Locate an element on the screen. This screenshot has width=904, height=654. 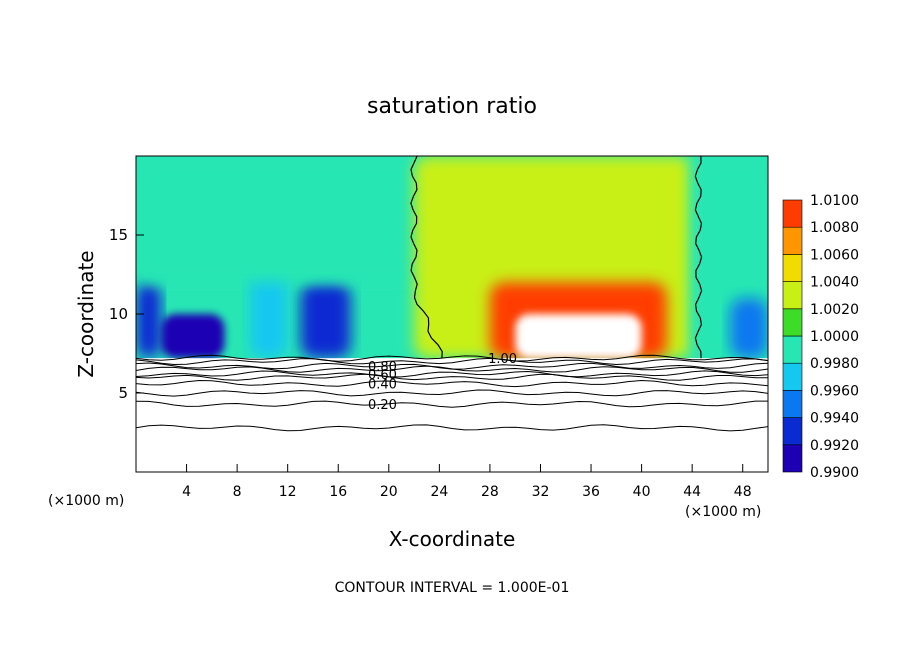
x-unit-left: (×1000 m) is located at coordinates (86, 501).